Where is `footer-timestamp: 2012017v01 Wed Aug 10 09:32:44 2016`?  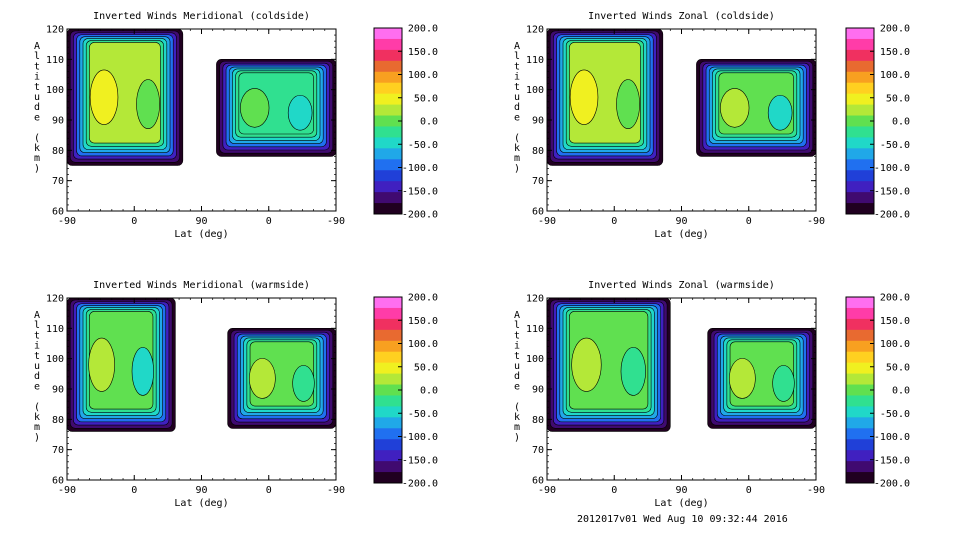 footer-timestamp: 2012017v01 Wed Aug 10 09:32:44 2016 is located at coordinates (682, 519).